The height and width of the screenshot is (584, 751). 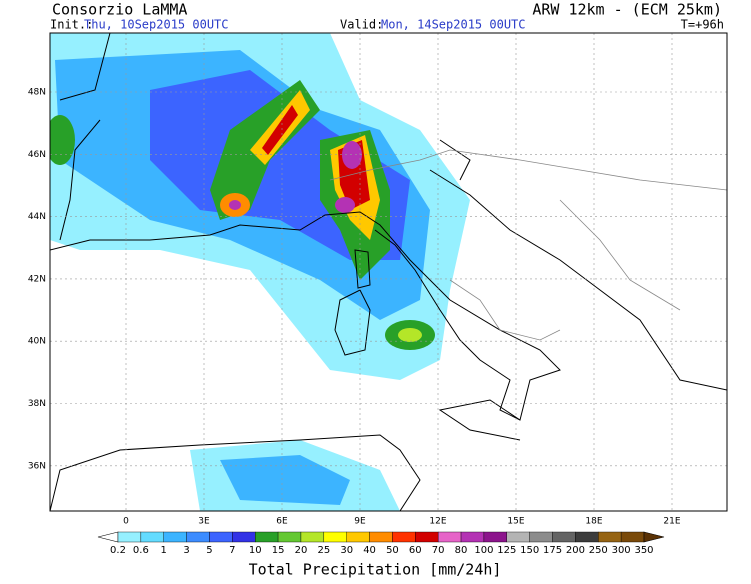 I want to click on colorbar-label: 5, so click(x=209, y=550).